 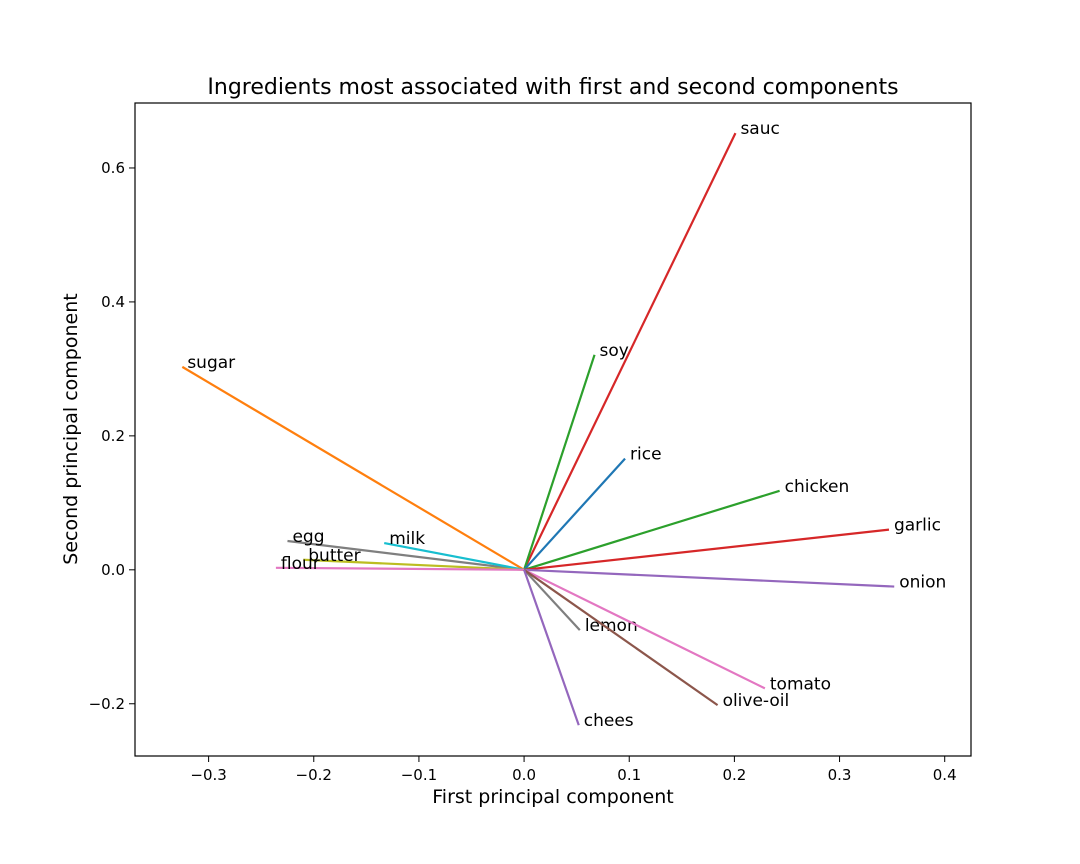 What do you see at coordinates (551, 647) in the screenshot?
I see `vector-line-chees` at bounding box center [551, 647].